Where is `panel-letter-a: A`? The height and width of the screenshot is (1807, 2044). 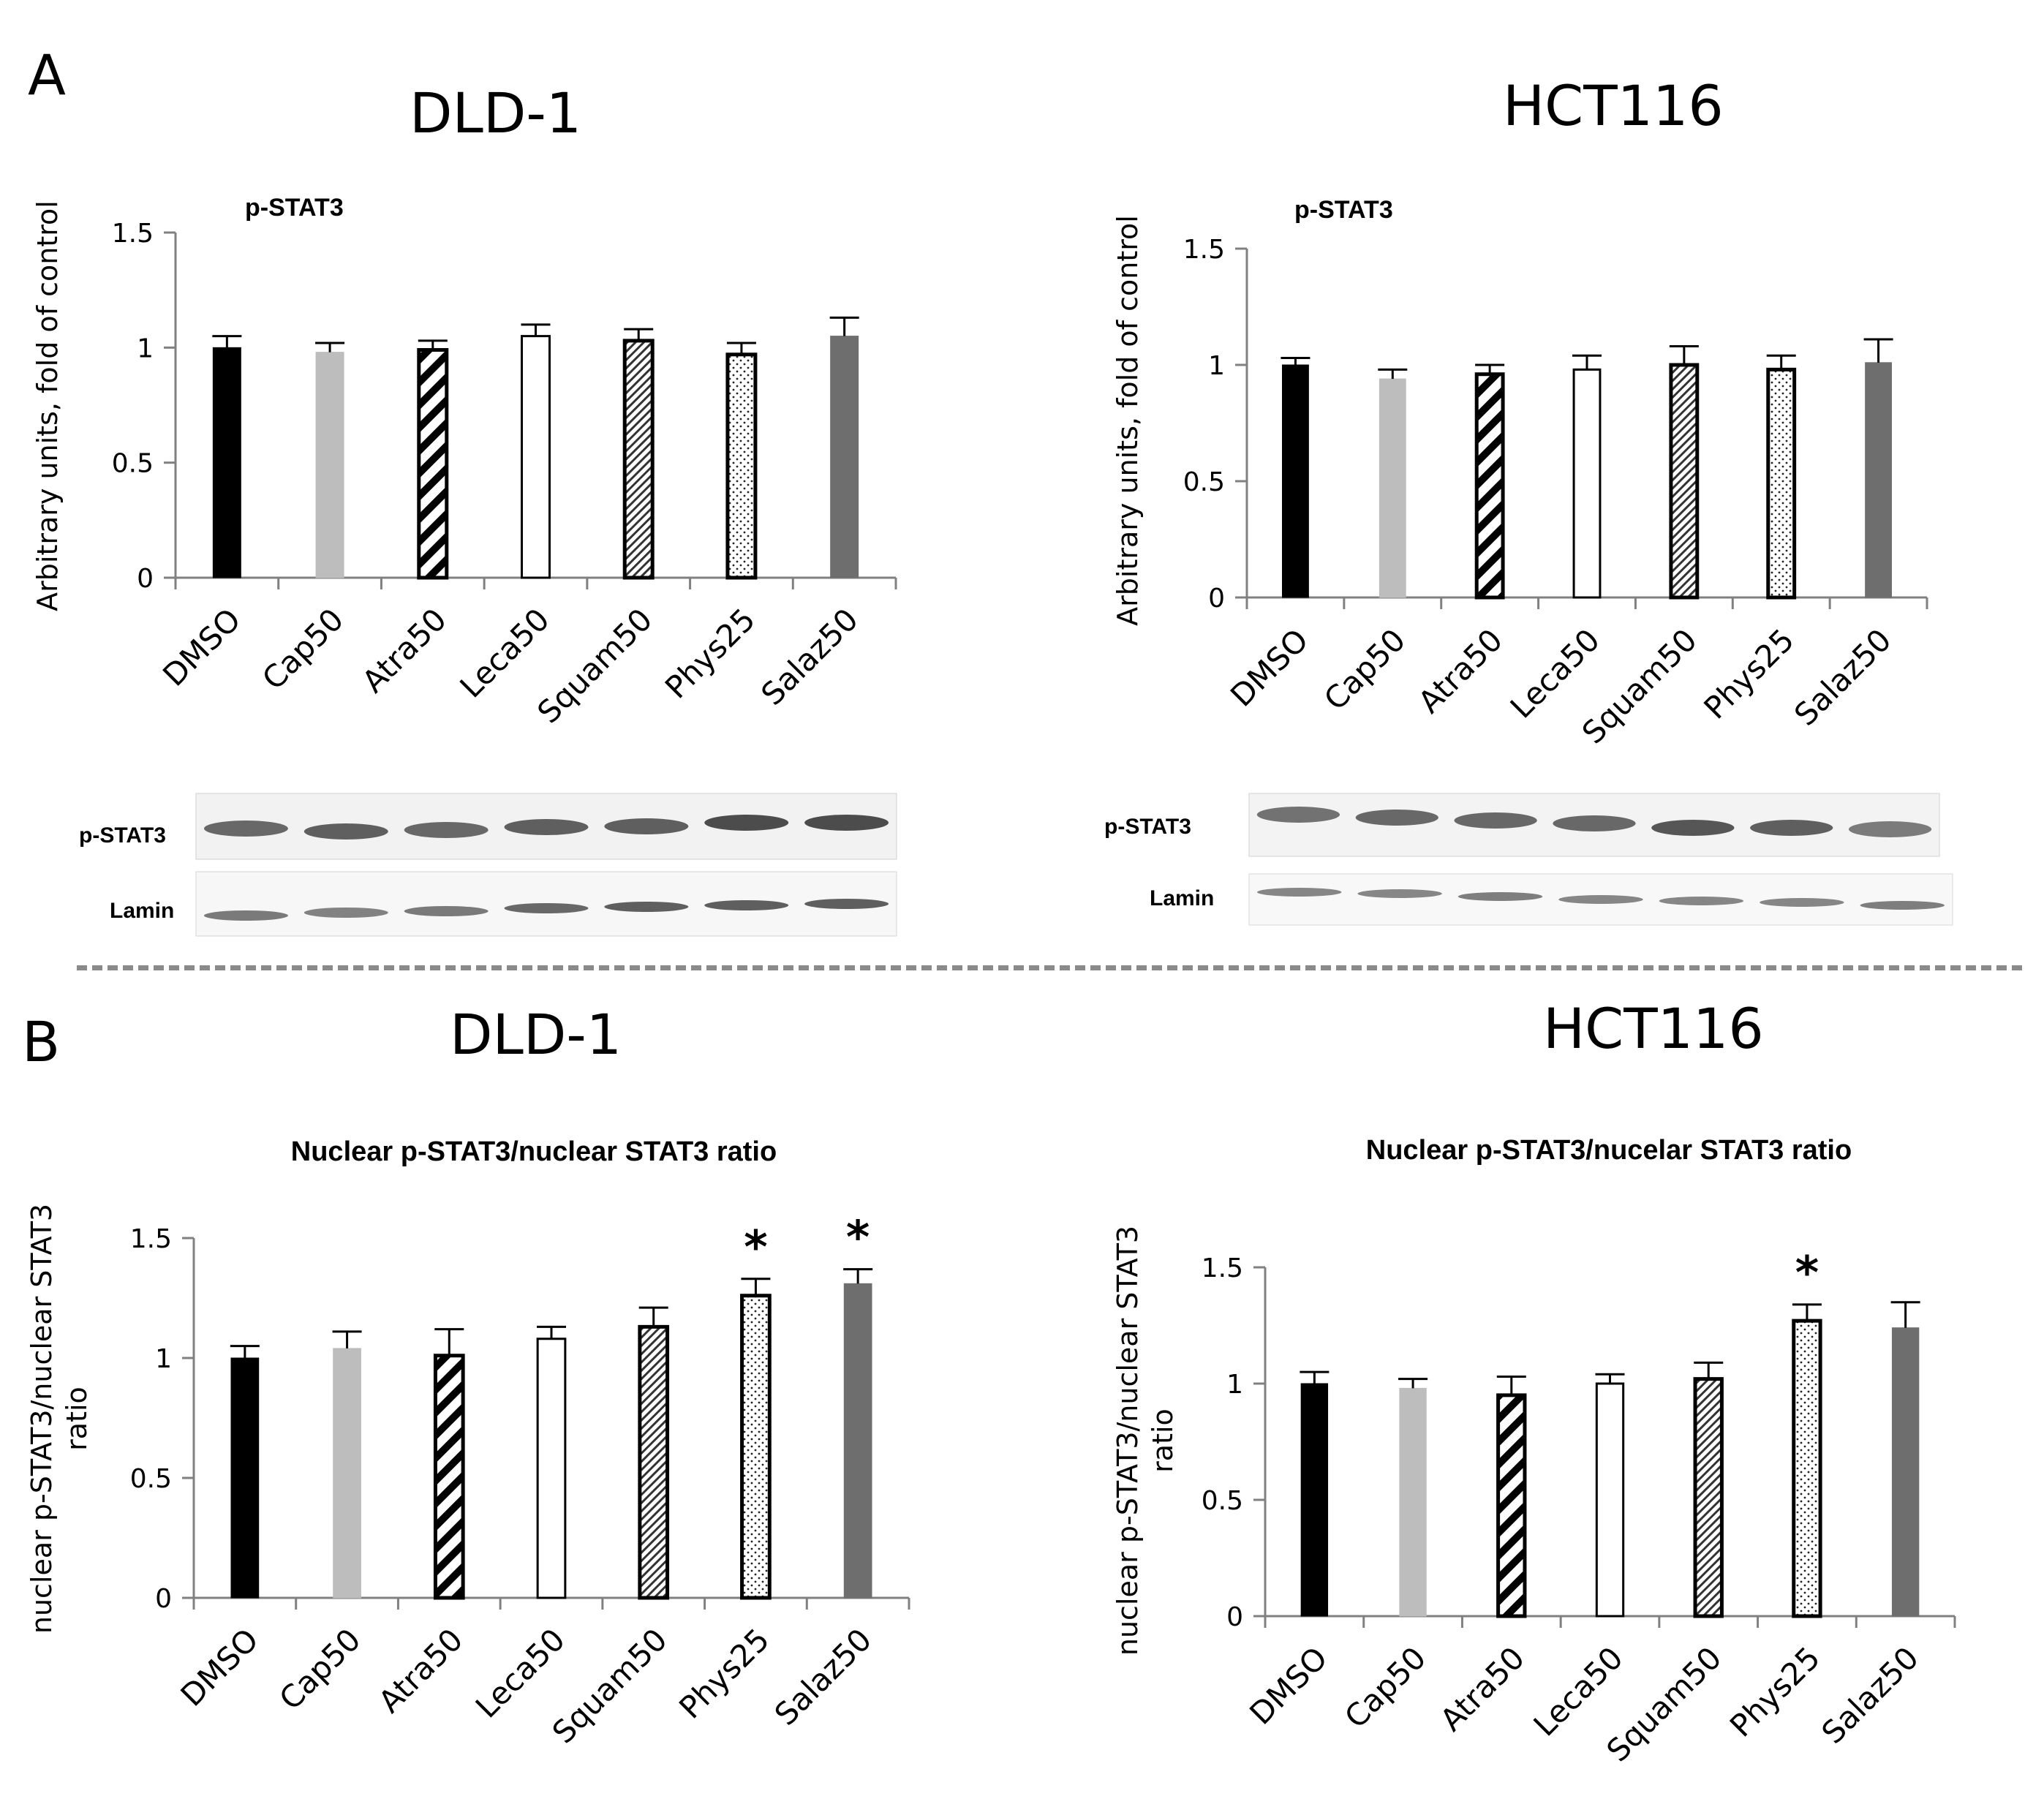 panel-letter-a: A is located at coordinates (47, 74).